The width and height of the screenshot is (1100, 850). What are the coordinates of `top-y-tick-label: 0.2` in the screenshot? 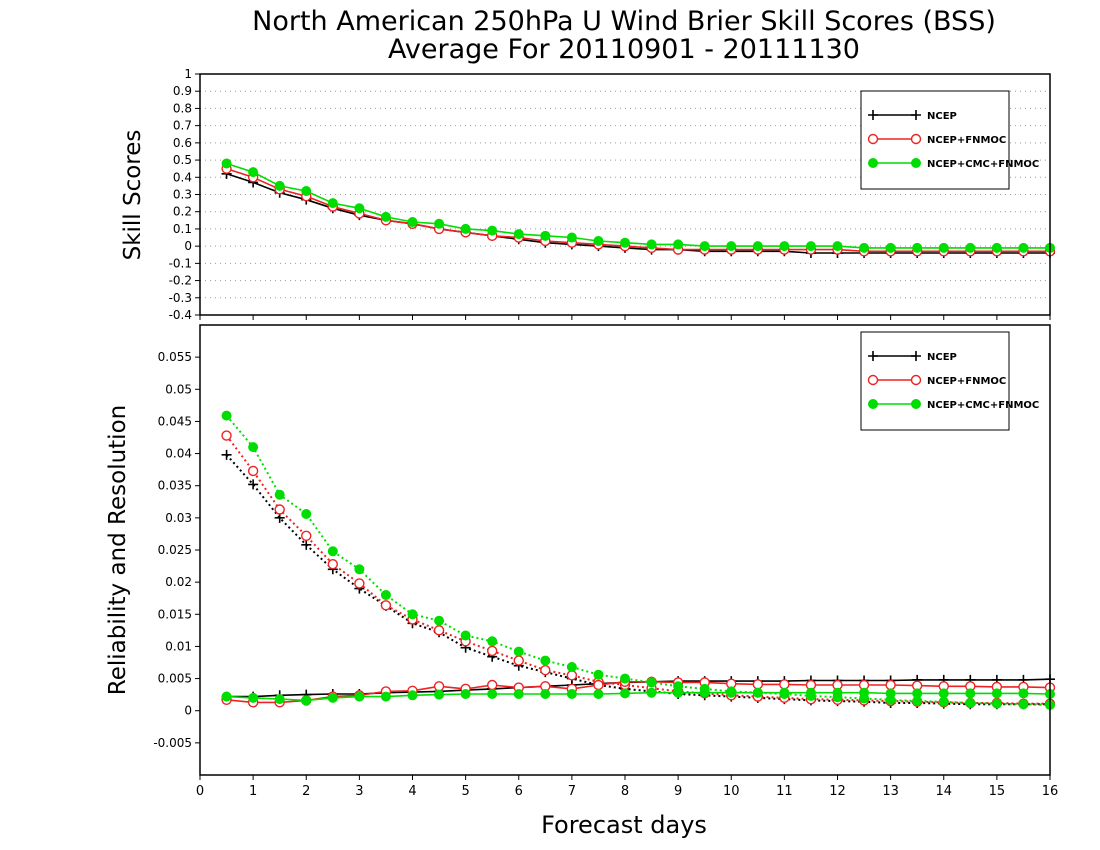 It's located at (182, 212).